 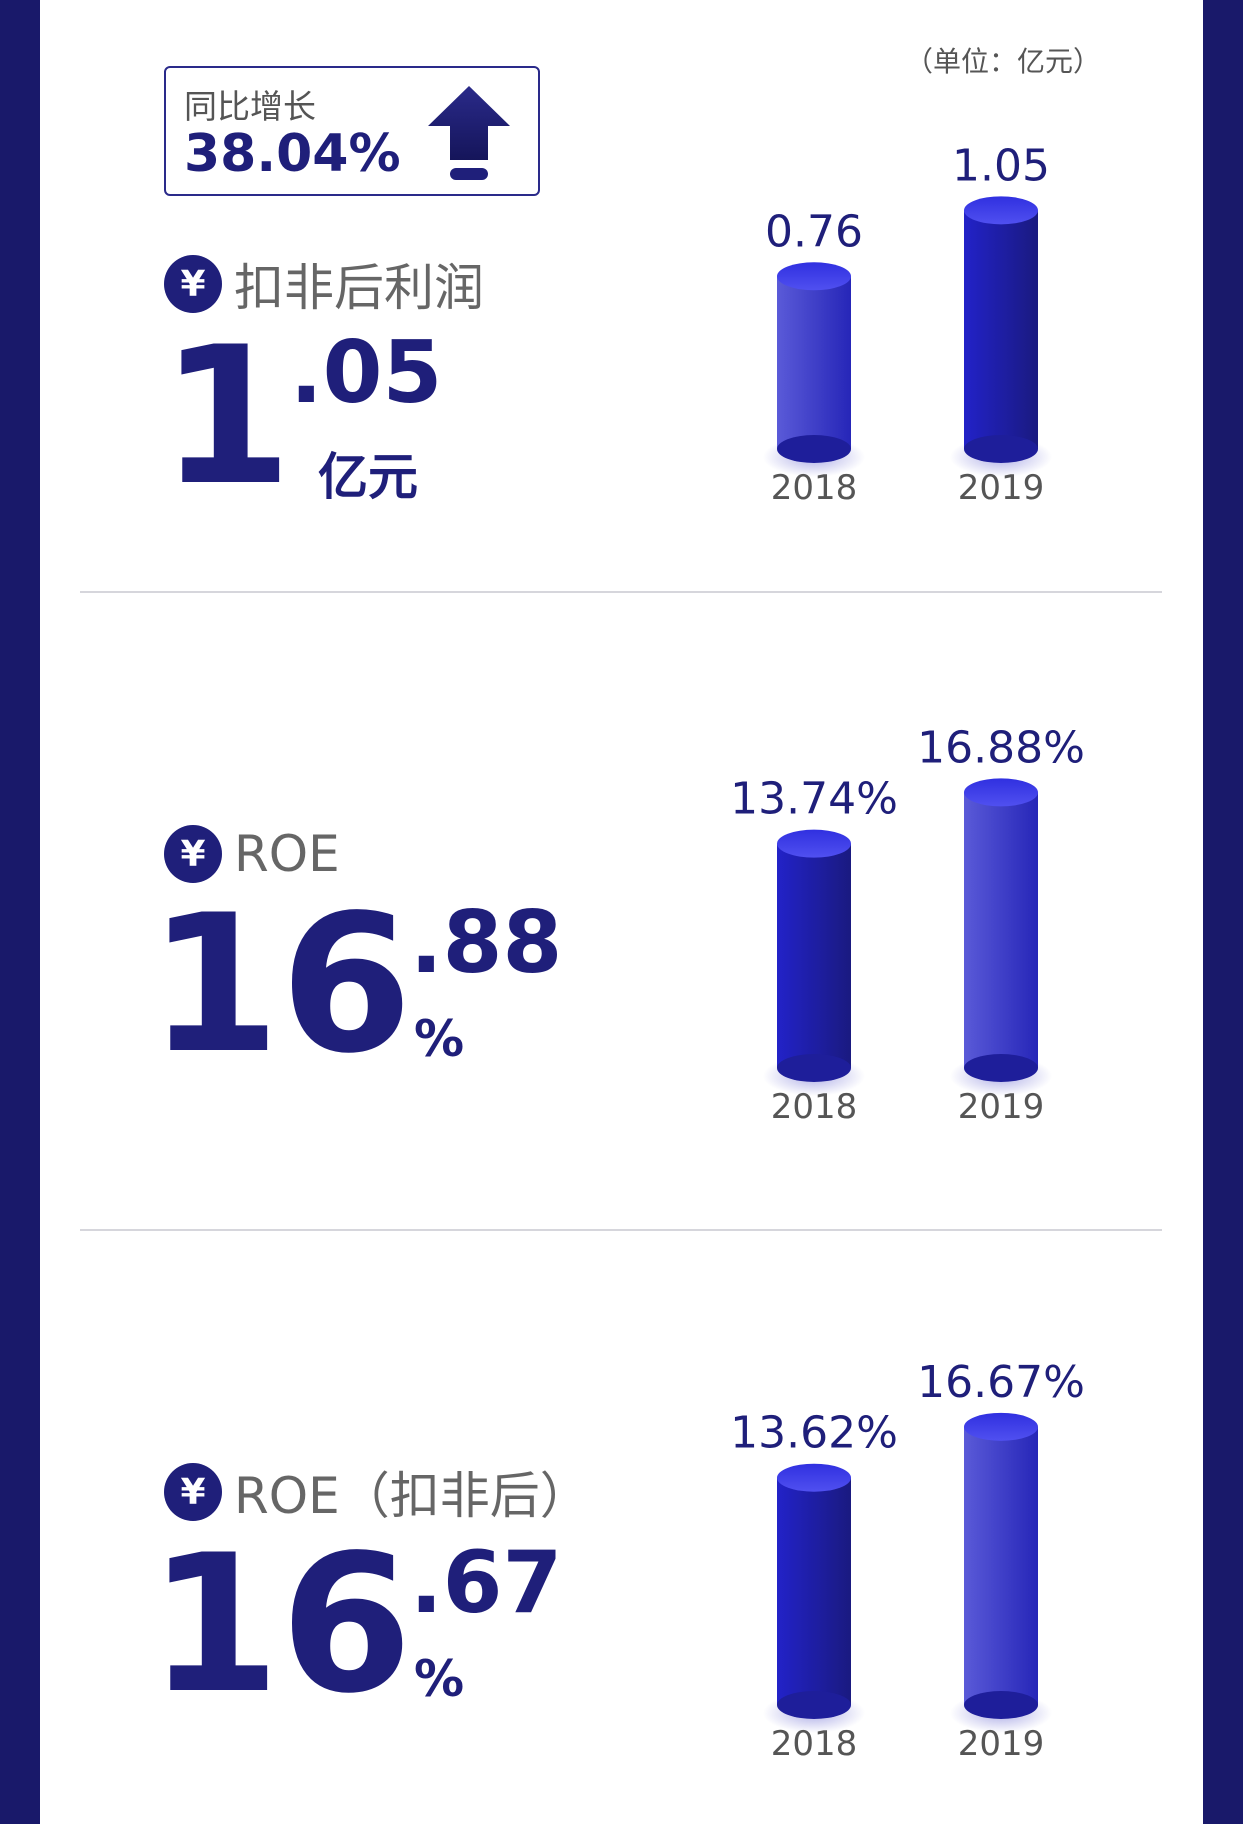 I want to click on metric-value-int: 1, so click(x=226, y=416).